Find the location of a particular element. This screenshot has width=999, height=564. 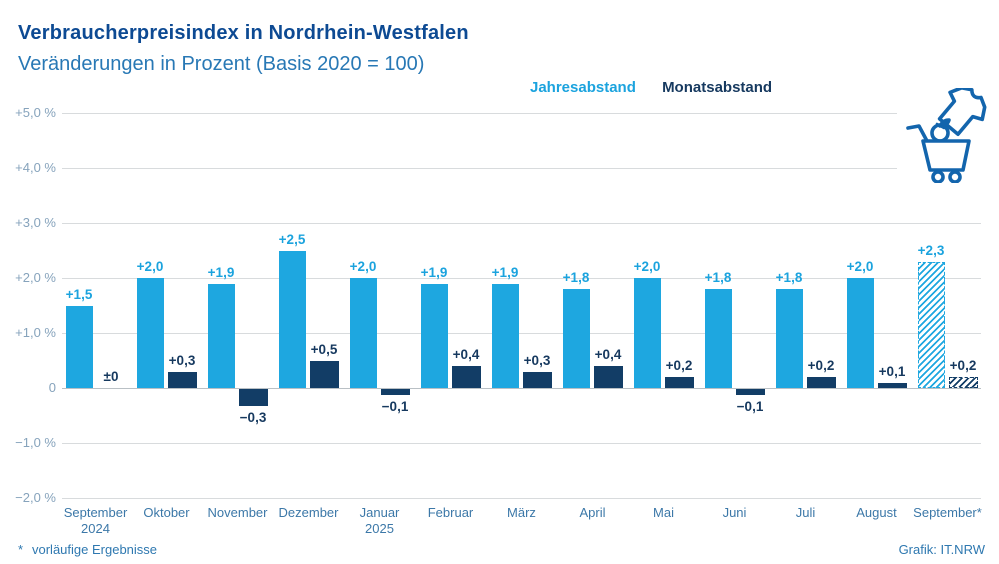

x-axis-label: Oktober is located at coordinates (166, 512).